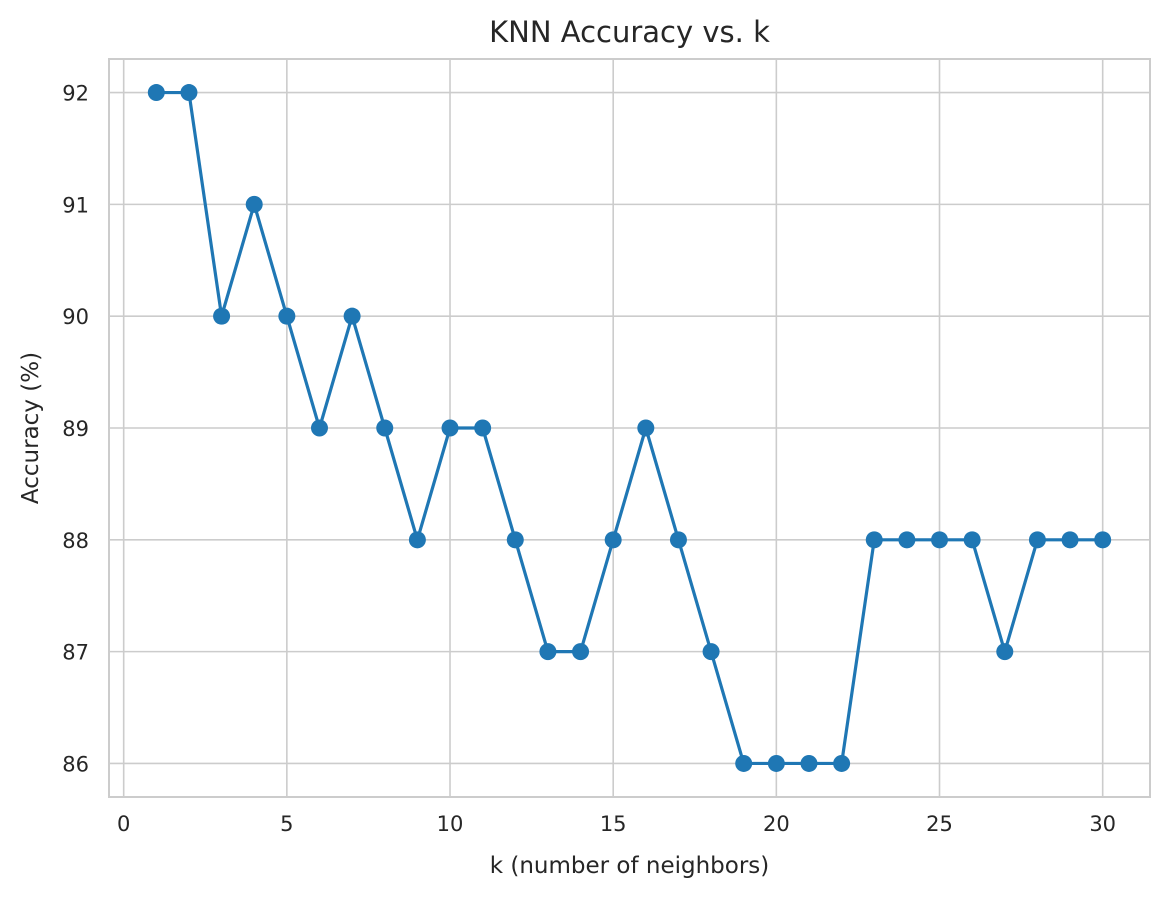 The width and height of the screenshot is (1169, 898). Describe the element at coordinates (75, 317) in the screenshot. I see `y-tick-label: 90` at that location.